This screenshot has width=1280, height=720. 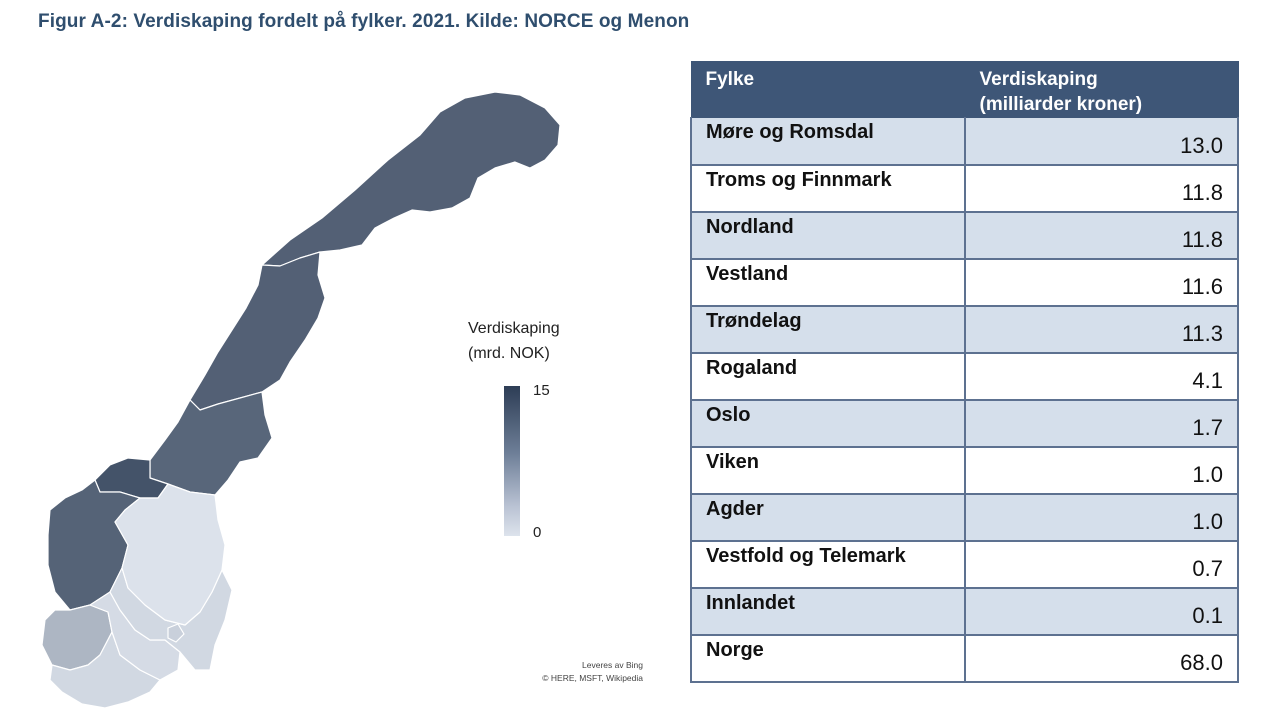 I want to click on county-name-cell: Norge, so click(x=828, y=658).